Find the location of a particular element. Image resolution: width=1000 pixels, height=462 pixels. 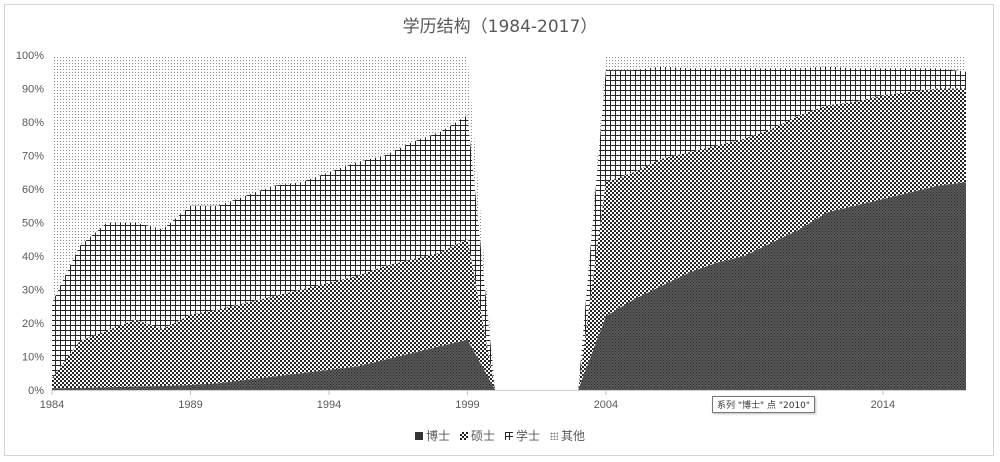

area-硕士 is located at coordinates (274, 314).